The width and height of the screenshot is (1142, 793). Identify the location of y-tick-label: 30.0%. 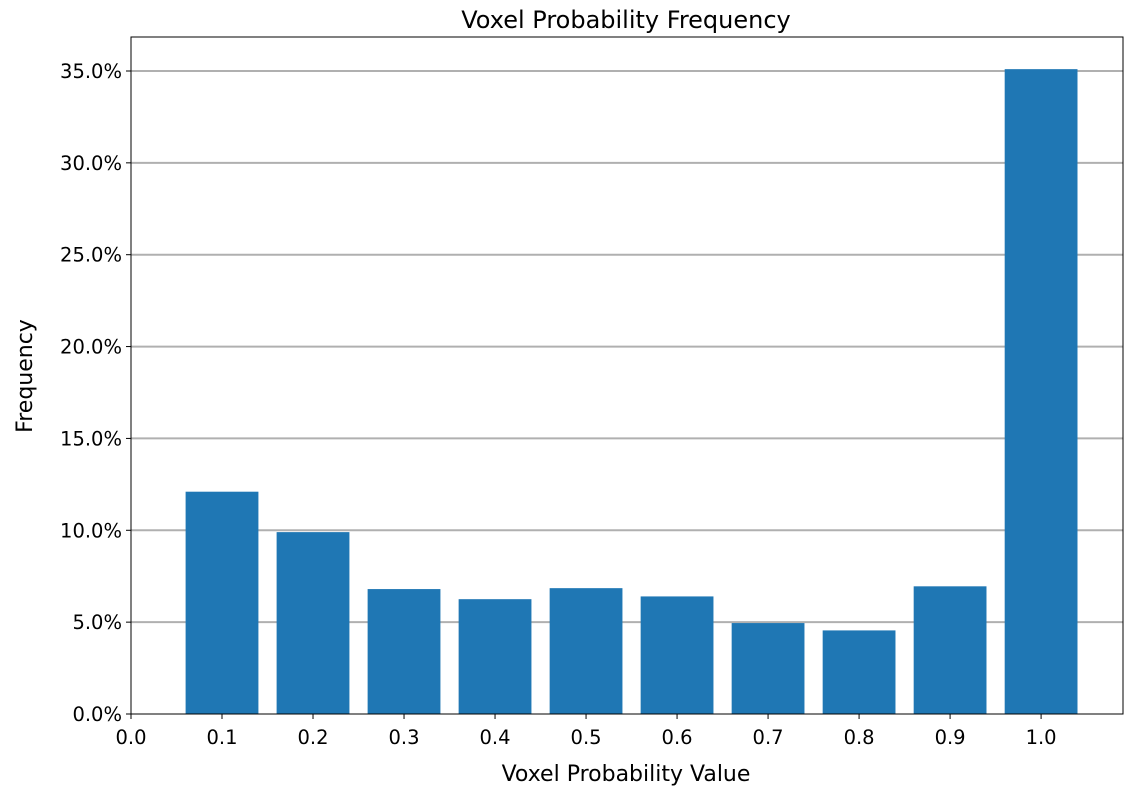
(91, 163).